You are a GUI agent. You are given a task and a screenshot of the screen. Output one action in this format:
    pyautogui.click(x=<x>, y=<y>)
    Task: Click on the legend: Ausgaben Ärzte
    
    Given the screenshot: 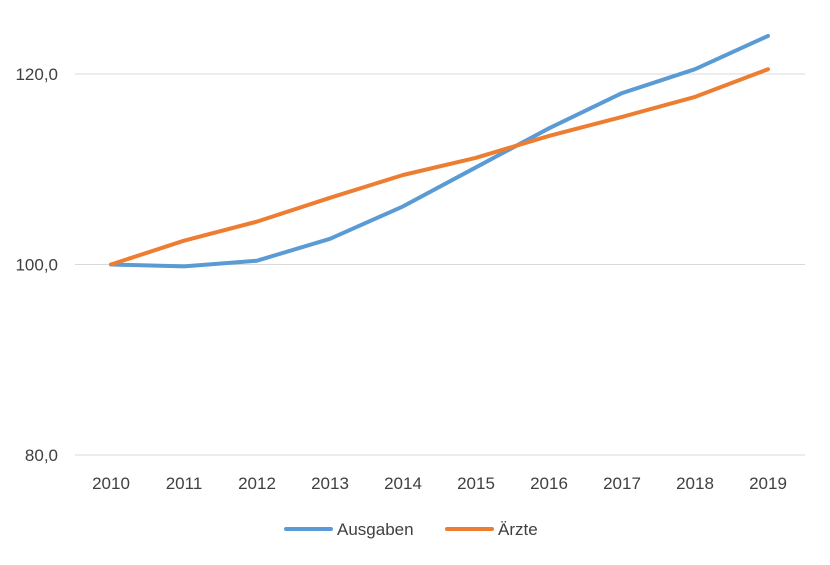 What is the action you would take?
    pyautogui.click(x=411, y=529)
    